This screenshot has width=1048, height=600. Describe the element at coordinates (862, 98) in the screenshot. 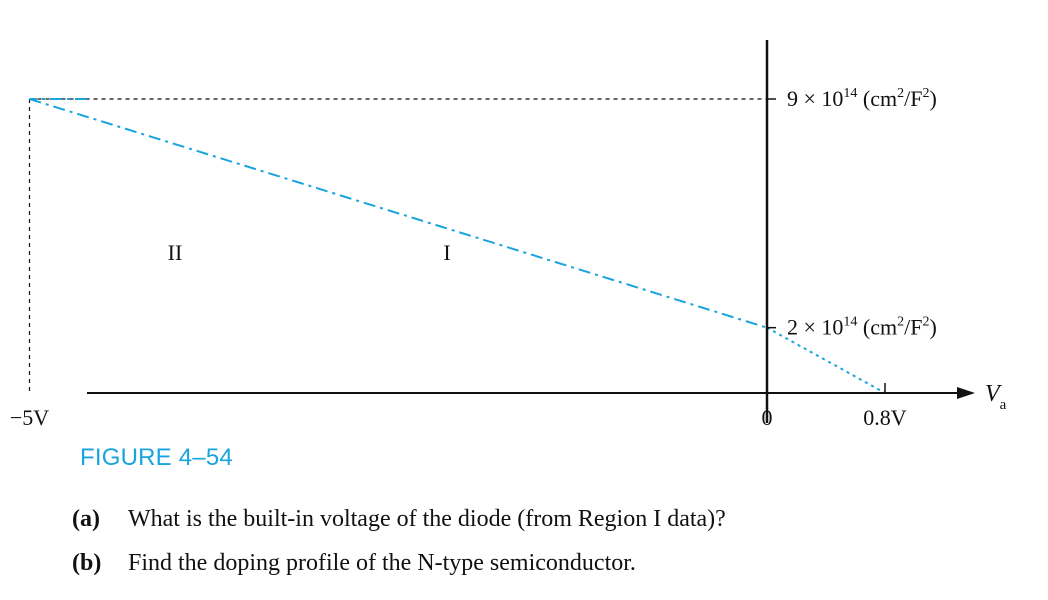

I see `y-tick-label-0: 9 × 1014 (cm2/F2)` at that location.